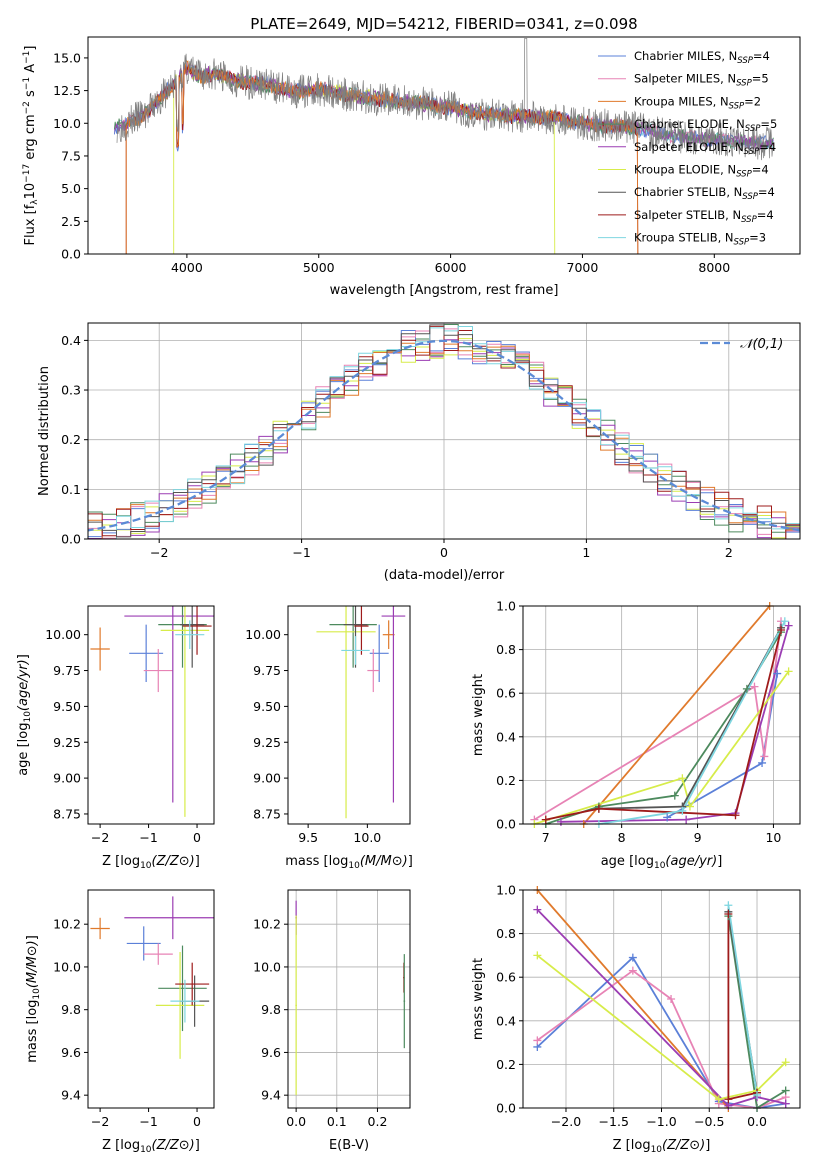  Describe the element at coordinates (546, 837) in the screenshot. I see `x-tick-label: 7` at that location.